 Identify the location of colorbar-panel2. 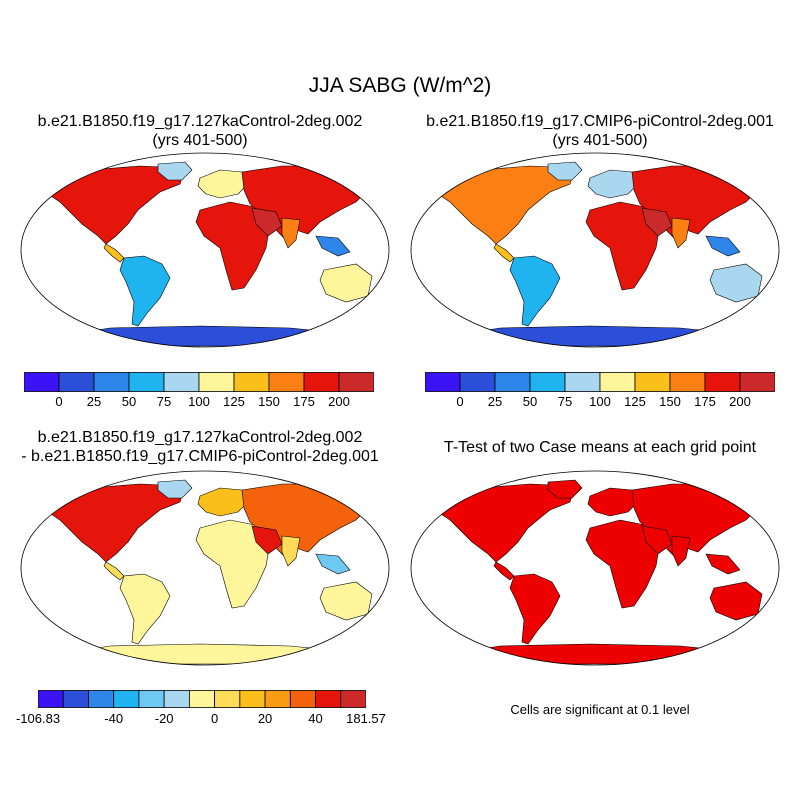
(600, 382).